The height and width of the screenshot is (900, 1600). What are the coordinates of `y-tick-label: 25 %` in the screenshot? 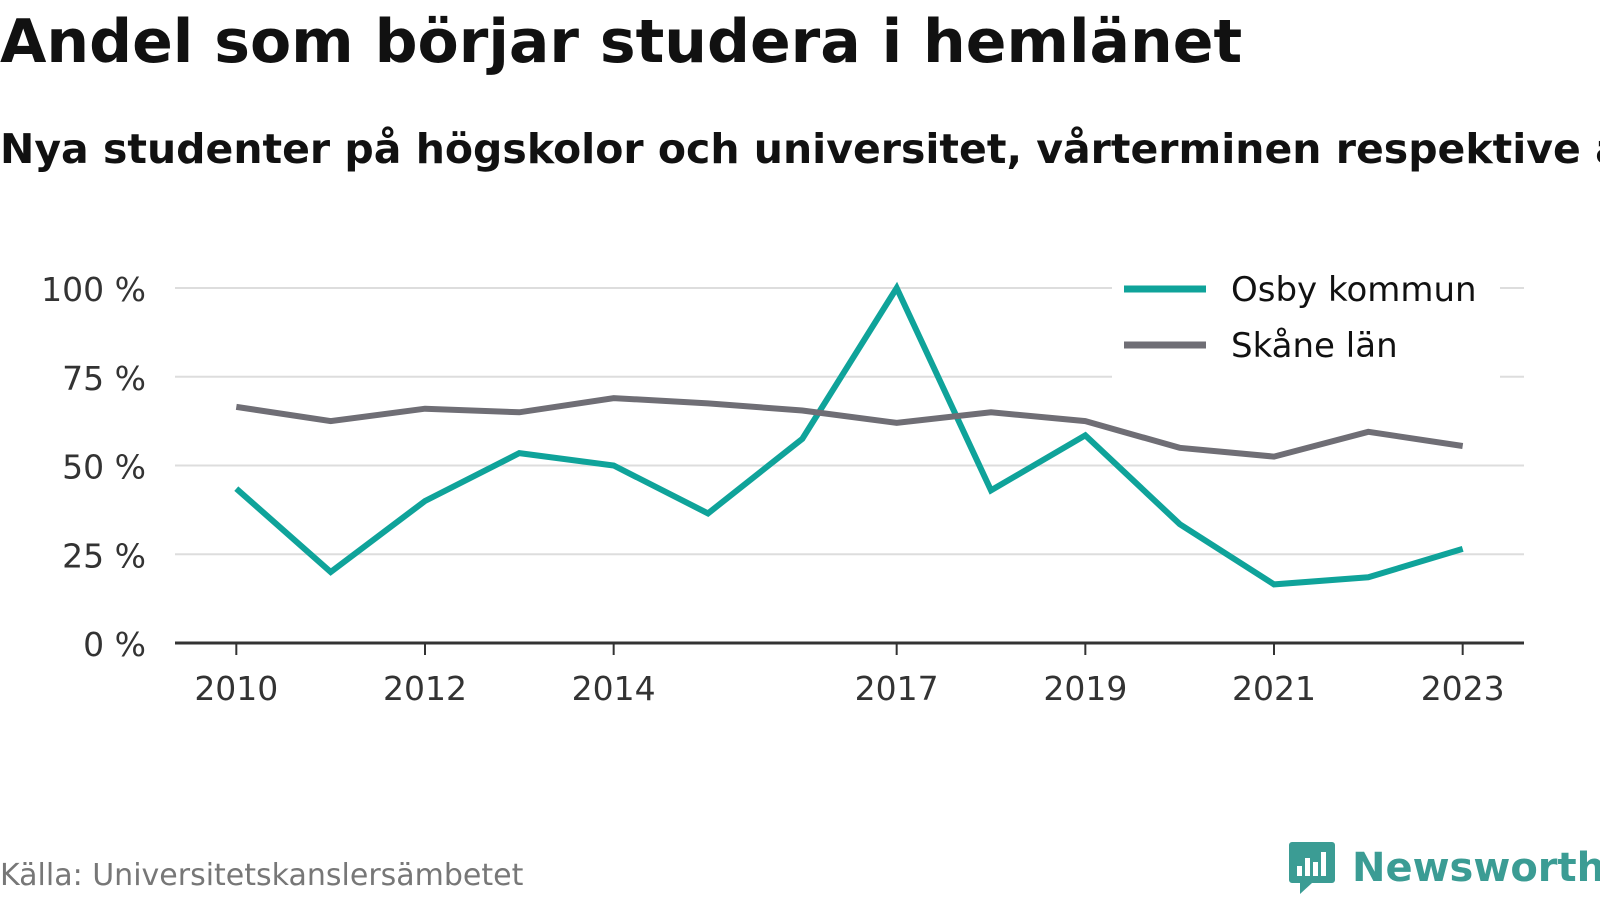 It's located at (104, 555).